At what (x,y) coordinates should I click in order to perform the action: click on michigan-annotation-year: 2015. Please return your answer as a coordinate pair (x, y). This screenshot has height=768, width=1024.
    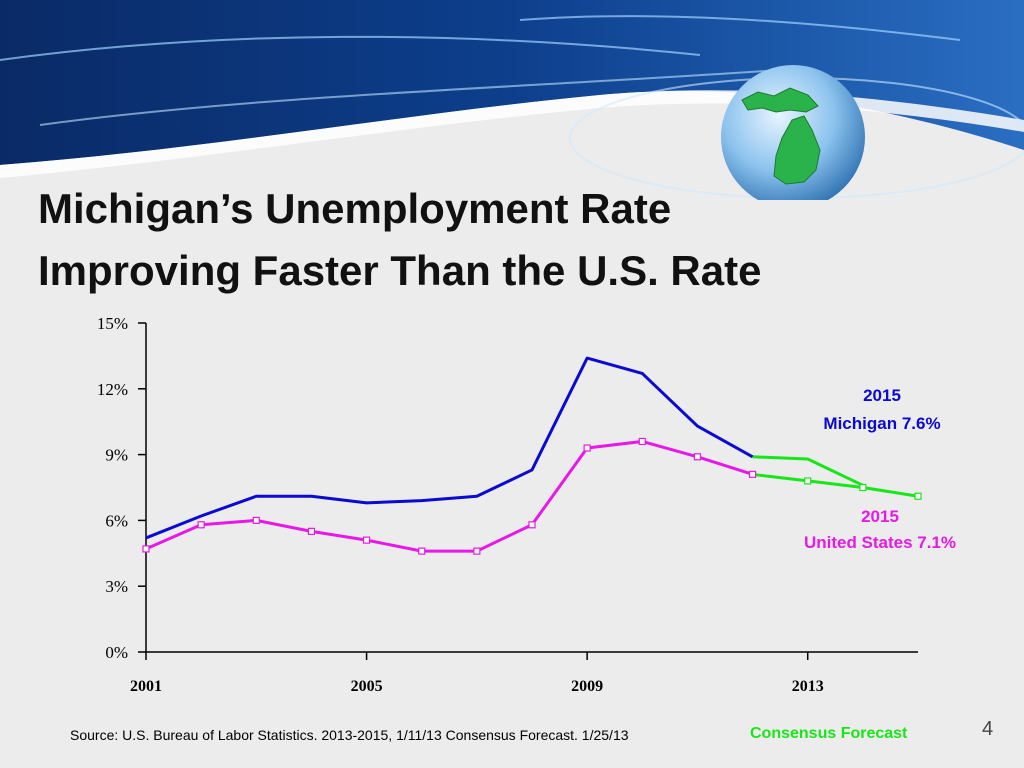
    Looking at the image, I should click on (882, 395).